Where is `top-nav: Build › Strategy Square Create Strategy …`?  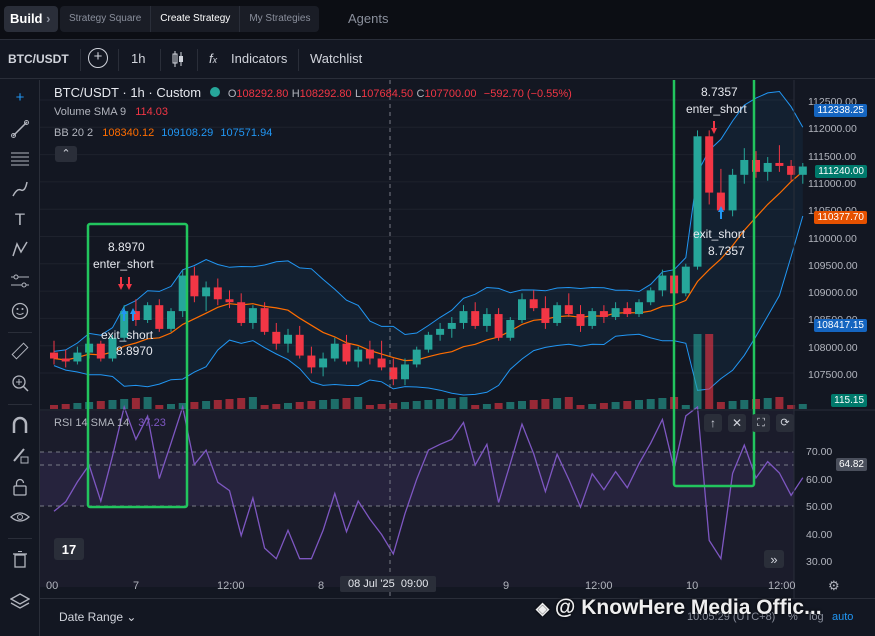 top-nav: Build › Strategy Square Create Strategy … is located at coordinates (437, 20).